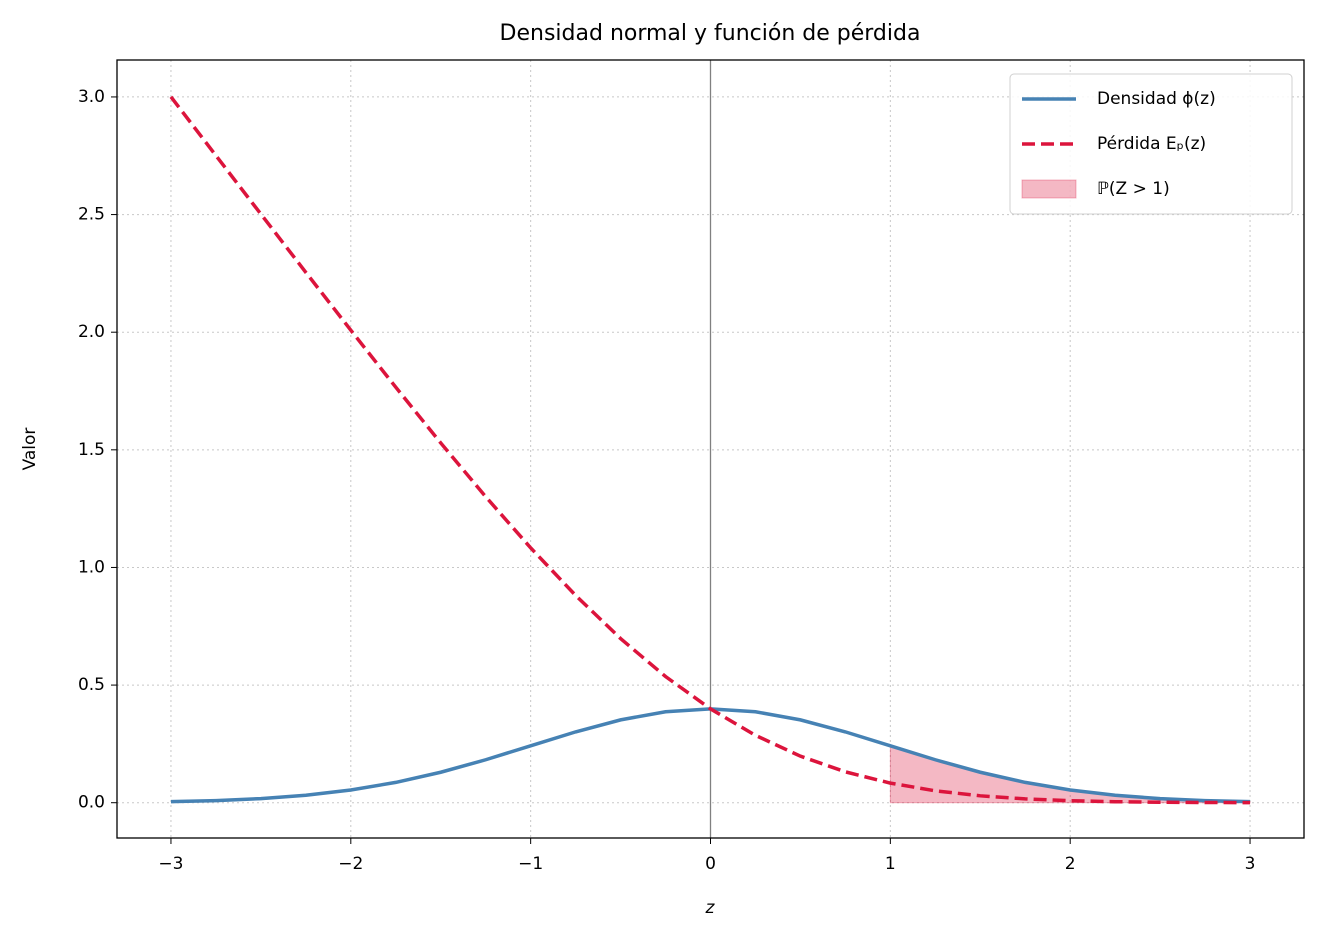 The height and width of the screenshot is (940, 1324). I want to click on chart-title: Densidad normal y función de pérdida, so click(710, 33).